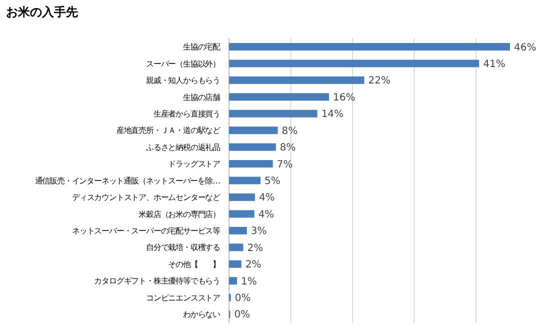 The height and width of the screenshot is (336, 536). I want to click on y-tick-label: 親戚・知人からもらう, so click(183, 80).